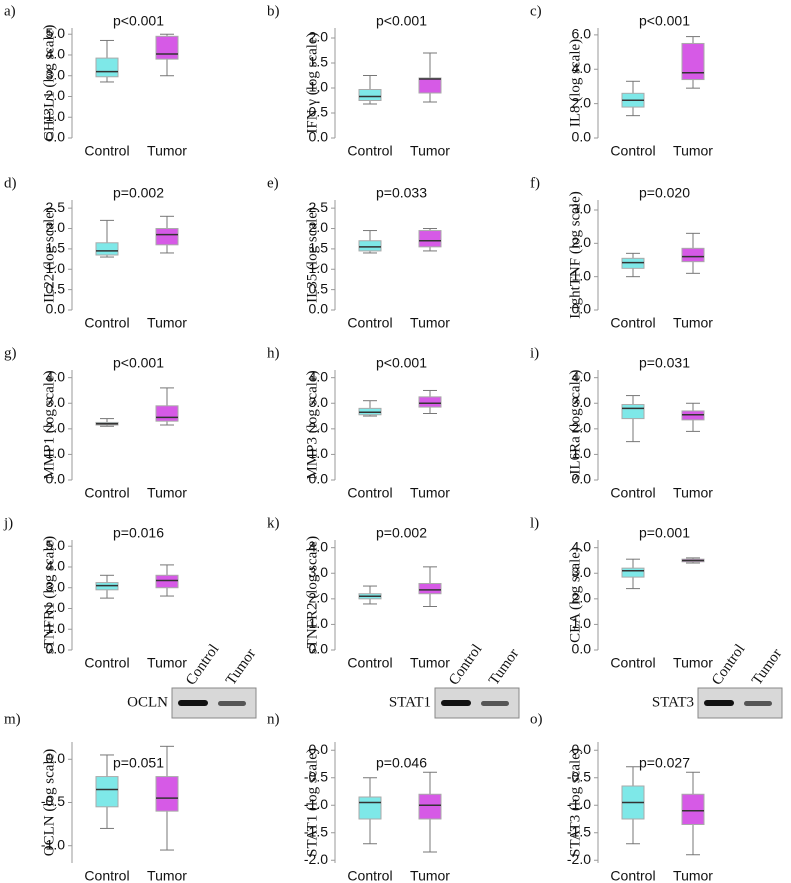  I want to click on p-value: p=0.020, so click(664, 193).